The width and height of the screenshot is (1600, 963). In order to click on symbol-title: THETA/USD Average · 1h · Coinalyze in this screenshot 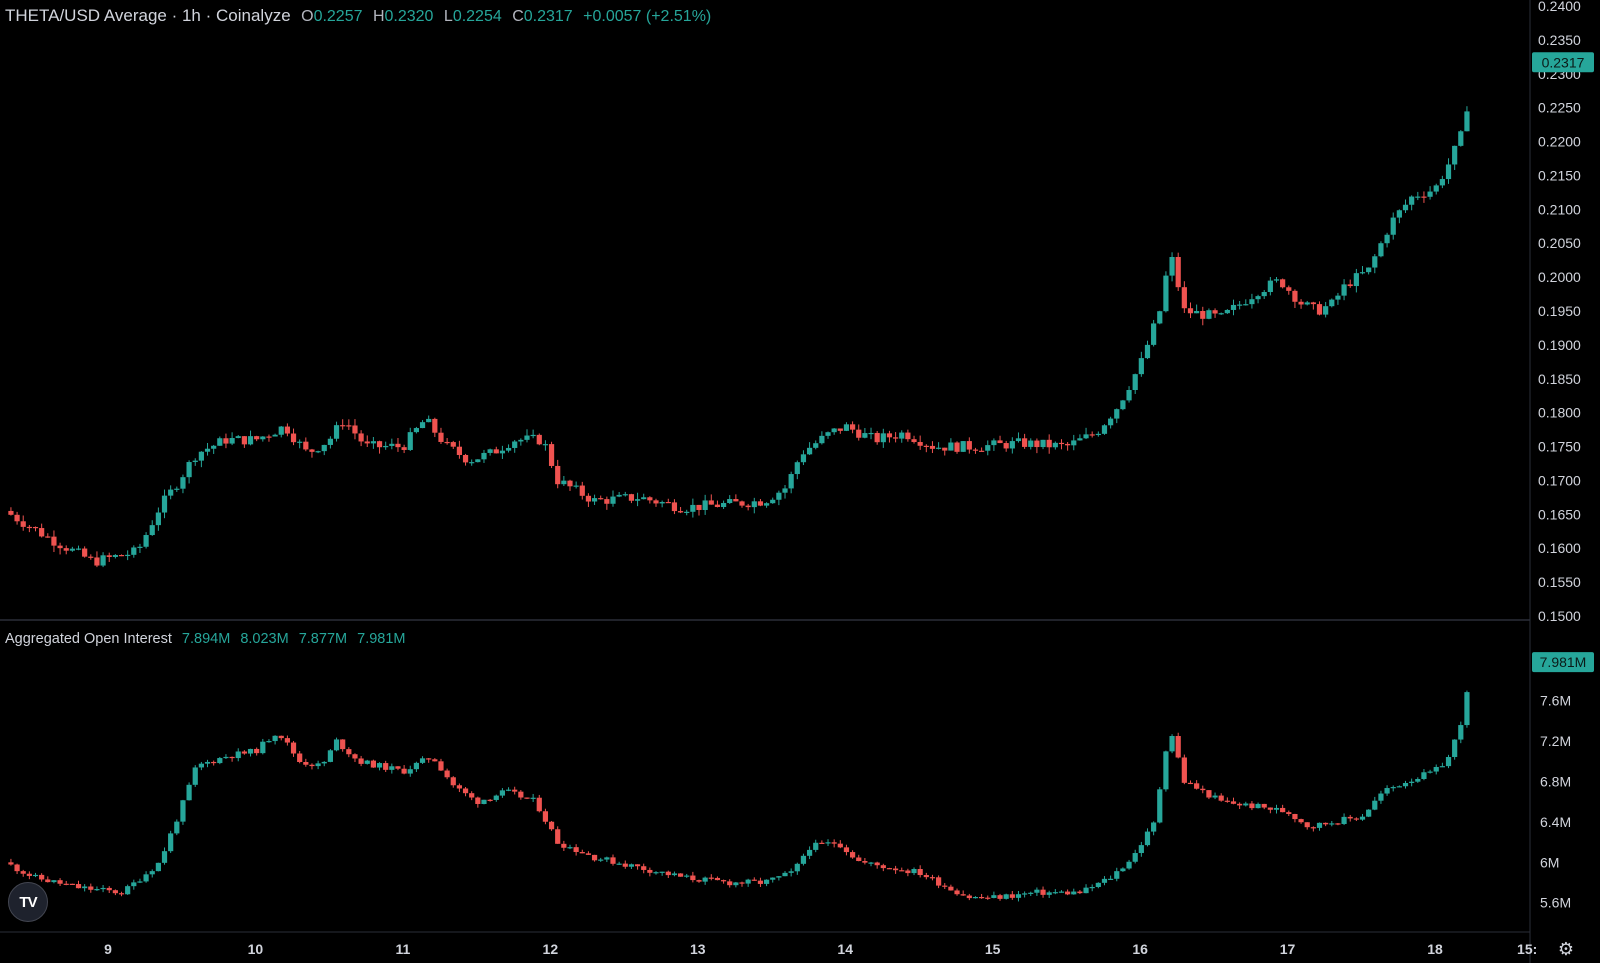, I will do `click(148, 15)`.